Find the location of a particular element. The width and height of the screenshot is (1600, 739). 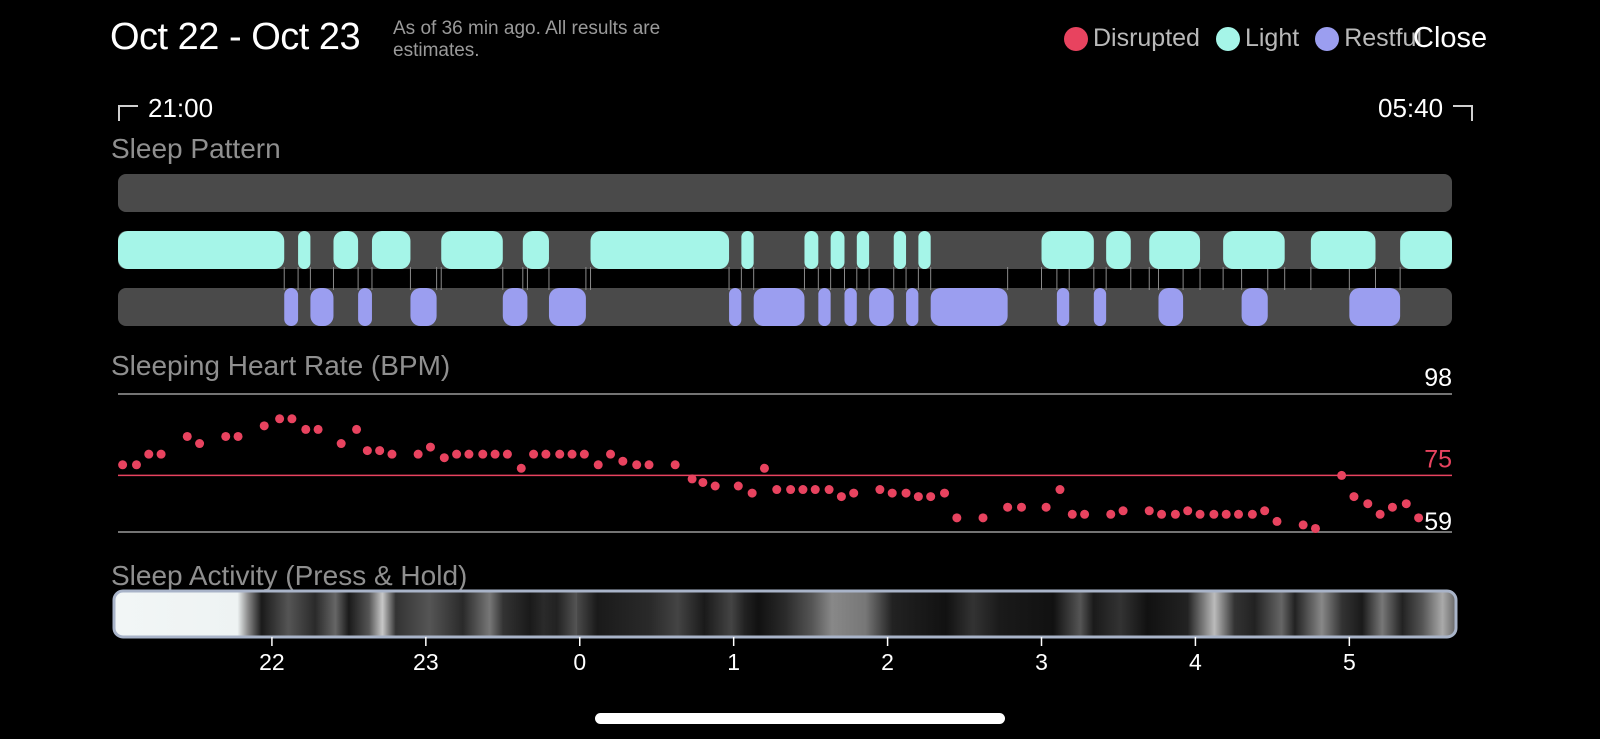

restful-dot-icon is located at coordinates (1327, 38).